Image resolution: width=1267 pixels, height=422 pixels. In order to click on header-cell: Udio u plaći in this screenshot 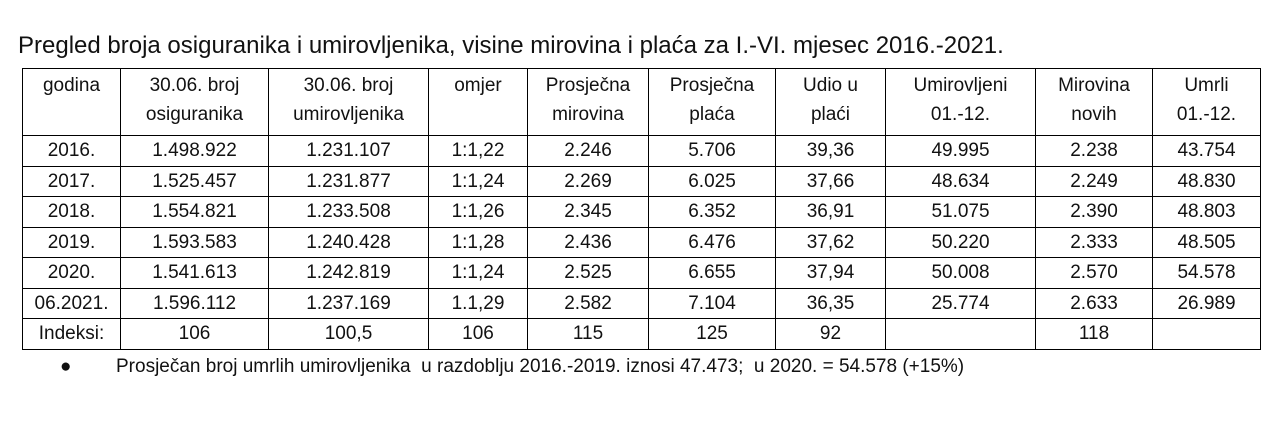, I will do `click(830, 102)`.